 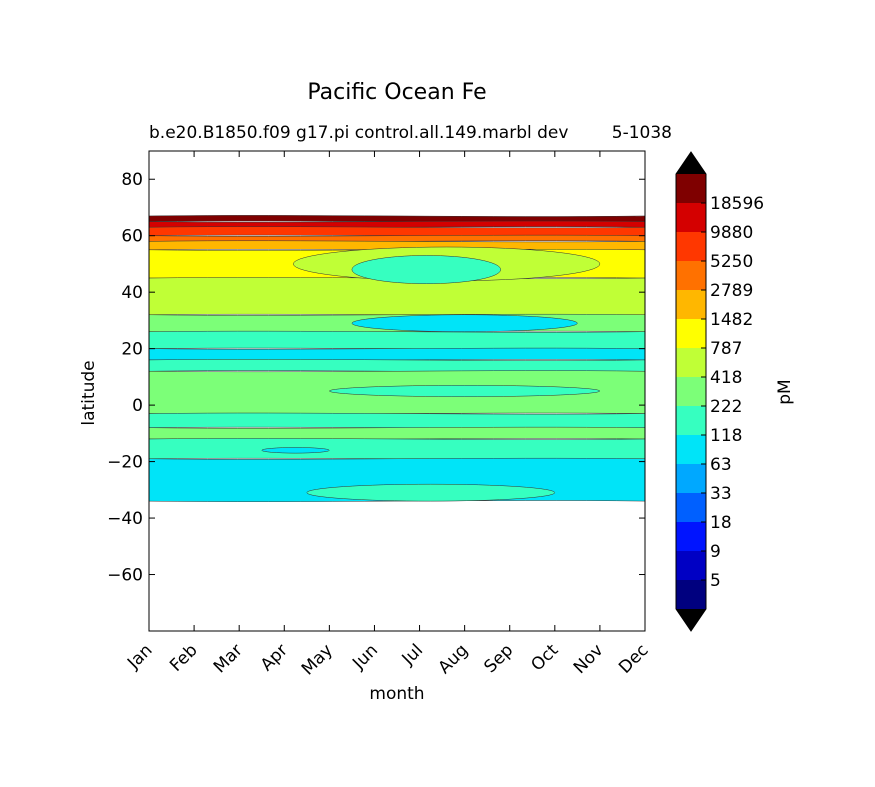 I want to click on y-tick-label: 60, so click(x=132, y=237).